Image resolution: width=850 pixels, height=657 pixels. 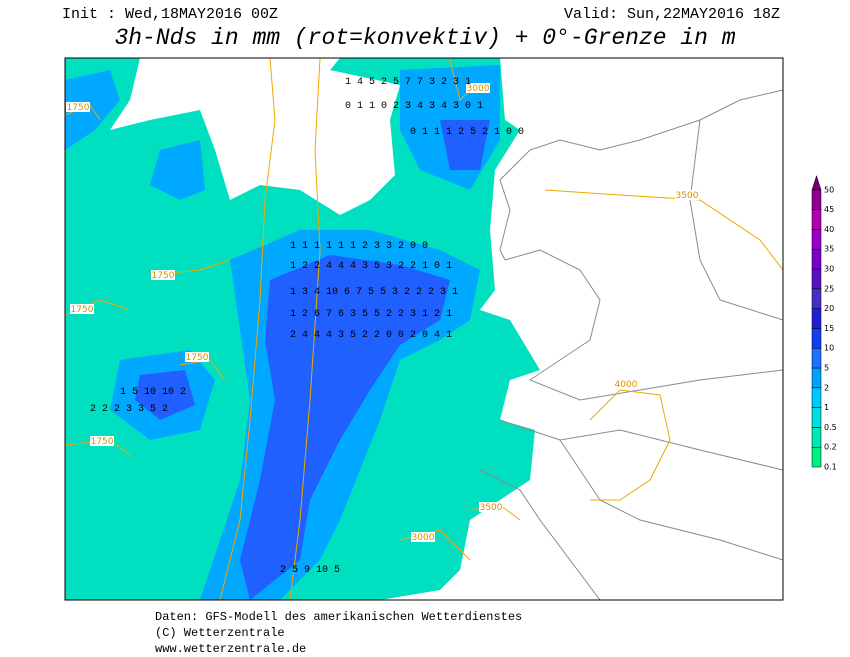 What do you see at coordinates (829, 308) in the screenshot?
I see `legend-label: 20` at bounding box center [829, 308].